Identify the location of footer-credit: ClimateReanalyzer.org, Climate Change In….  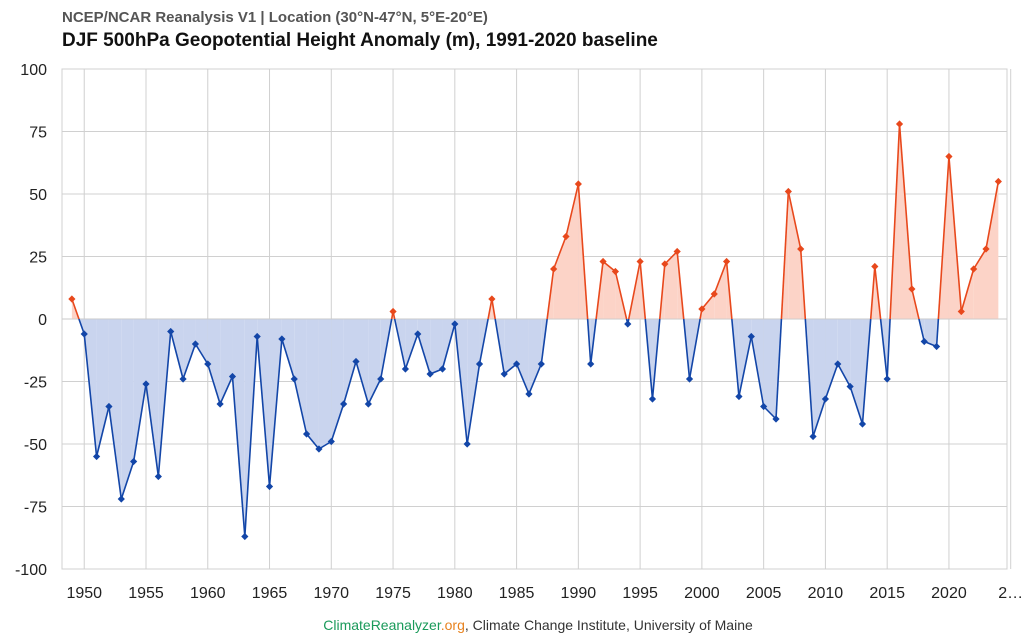
(512, 625).